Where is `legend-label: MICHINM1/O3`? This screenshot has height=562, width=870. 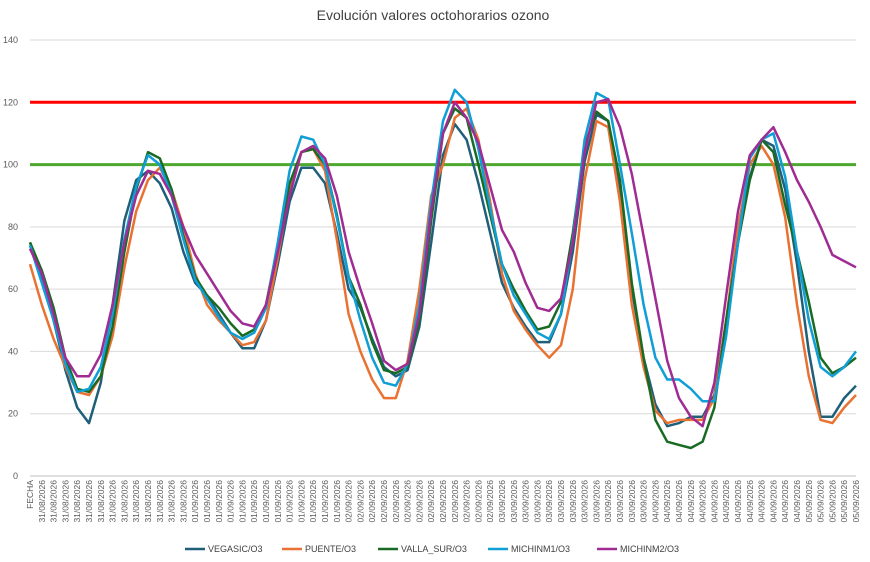 legend-label: MICHINM1/O3 is located at coordinates (540, 549).